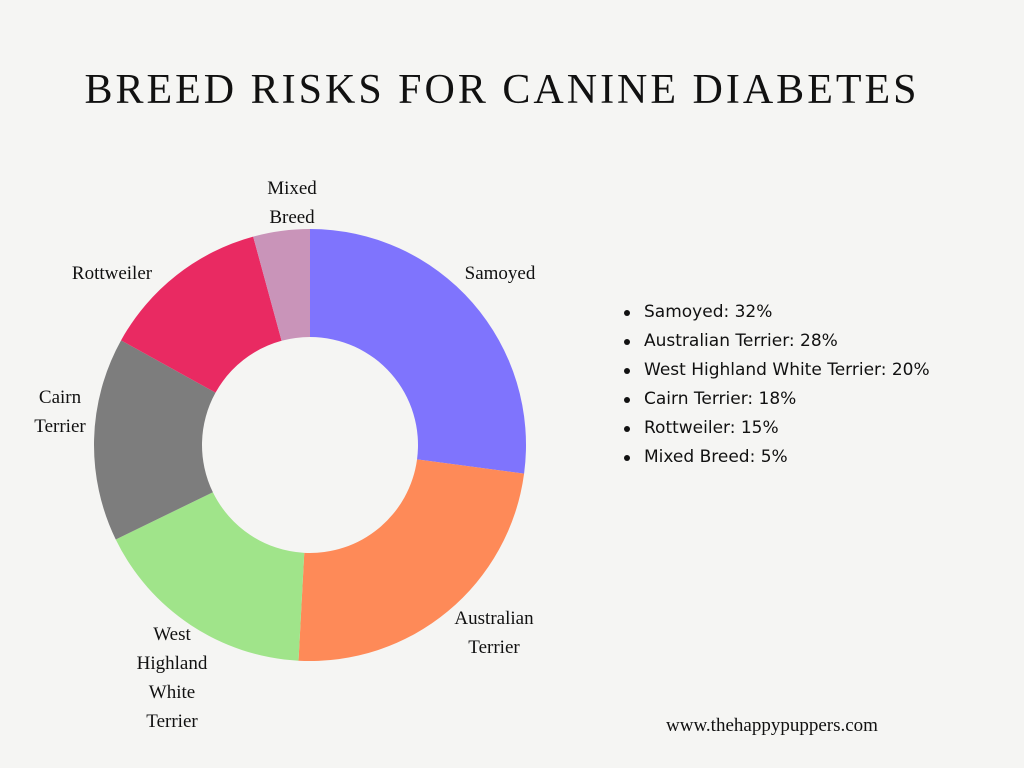  What do you see at coordinates (776, 341) in the screenshot?
I see `legend-item: Australian Terrier: 28%` at bounding box center [776, 341].